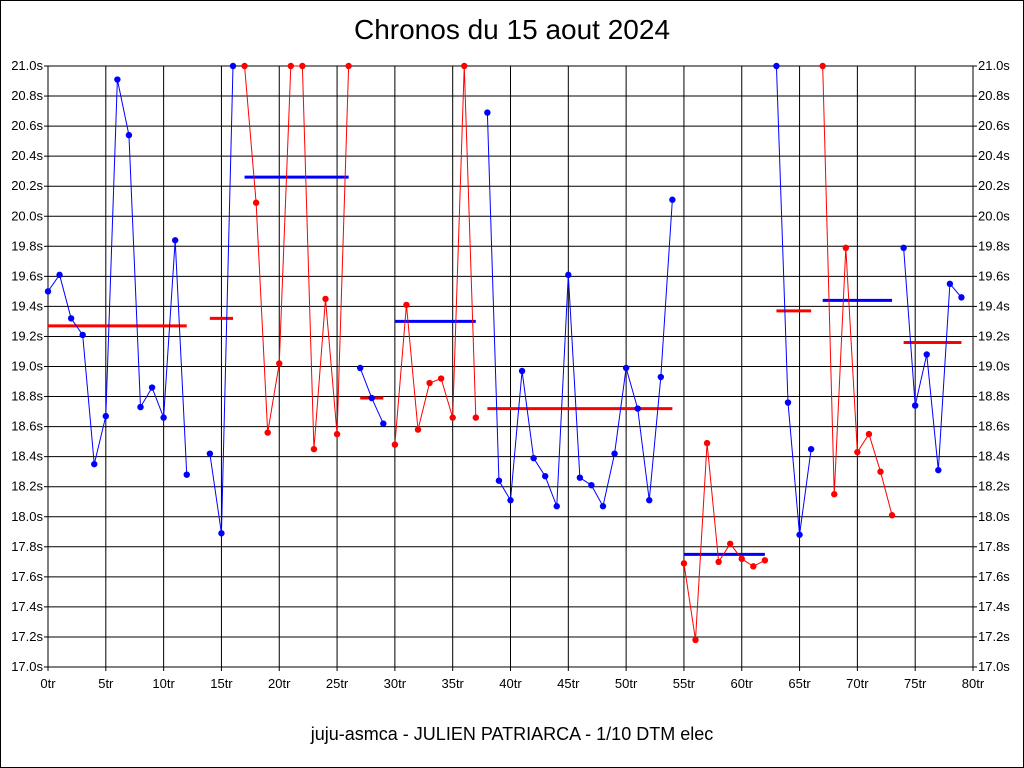 The height and width of the screenshot is (768, 1024). What do you see at coordinates (27, 606) in the screenshot?
I see `y-tick-label: 17.4s` at bounding box center [27, 606].